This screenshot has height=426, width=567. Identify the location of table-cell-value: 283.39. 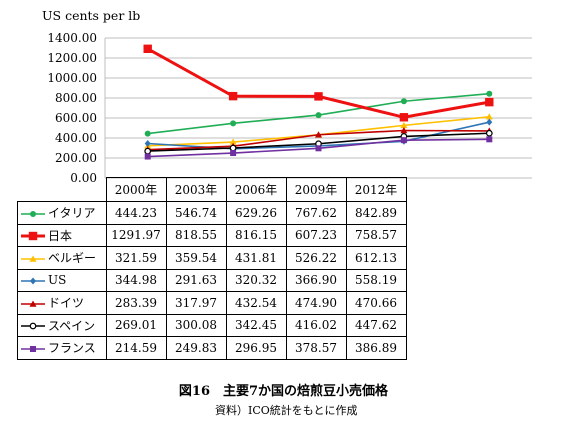
(136, 303).